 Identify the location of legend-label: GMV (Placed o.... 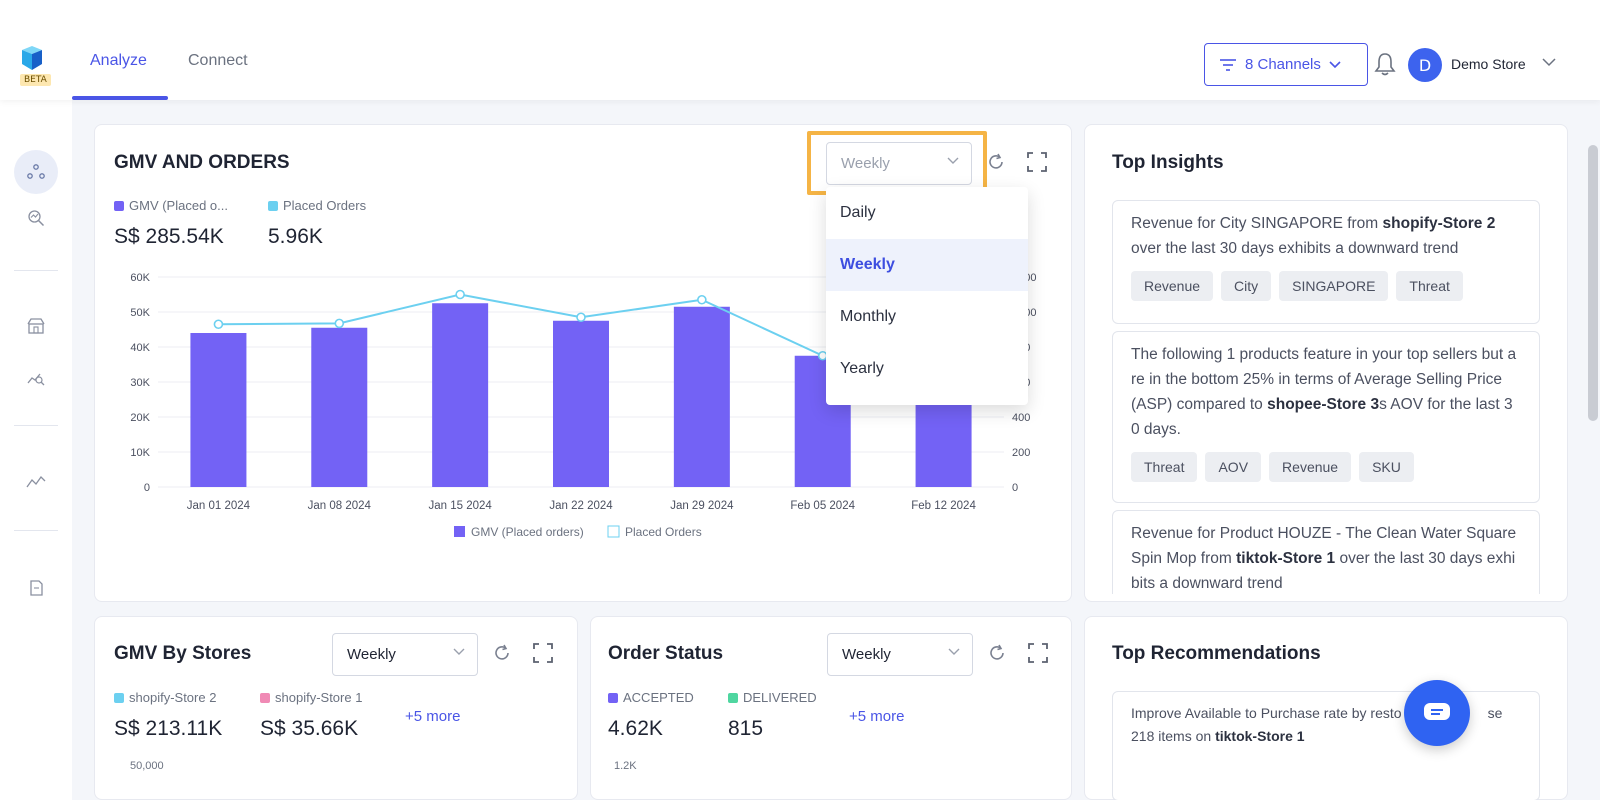
(178, 205).